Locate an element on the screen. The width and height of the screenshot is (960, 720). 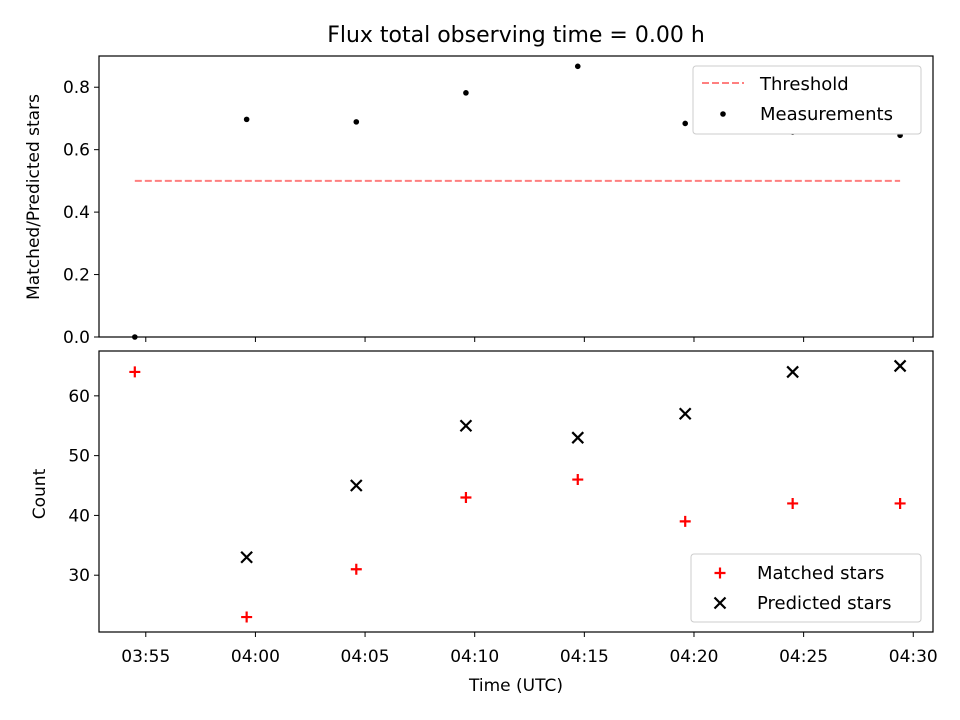
chart-title: Flux total observing time = 0.00 h is located at coordinates (516, 35).